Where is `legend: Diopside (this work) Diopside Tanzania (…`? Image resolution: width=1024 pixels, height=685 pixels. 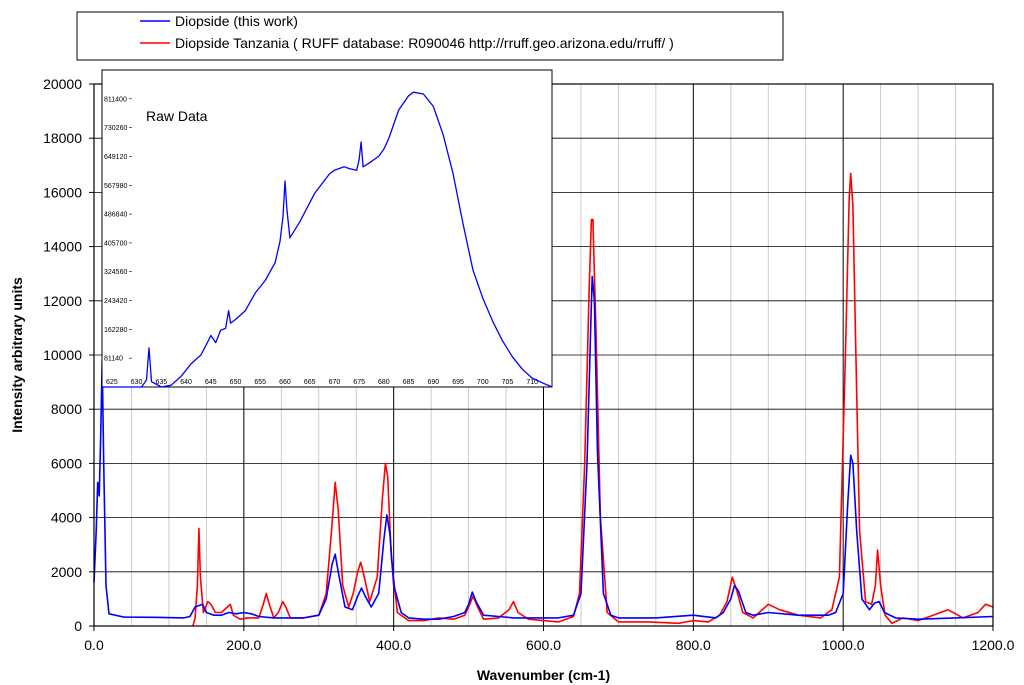
legend: Diopside (this work) Diopside Tanzania (… is located at coordinates (430, 36).